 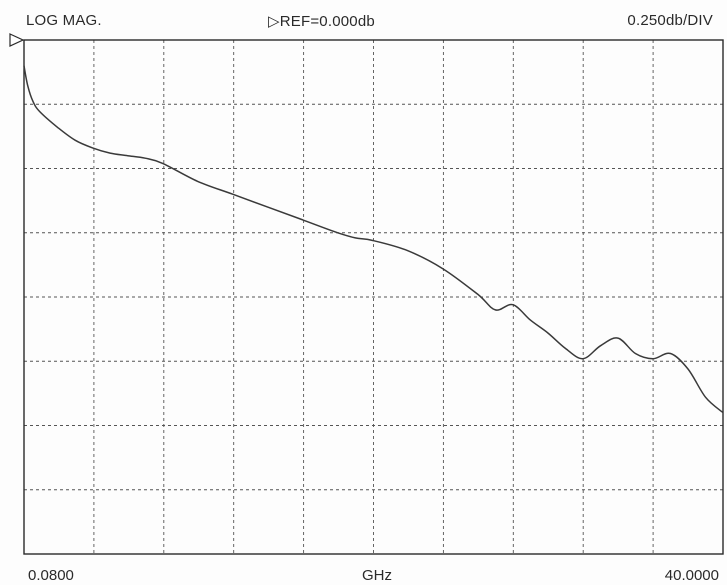 I want to click on scale-per-division-label: 0.250db/DIV, so click(x=670, y=20).